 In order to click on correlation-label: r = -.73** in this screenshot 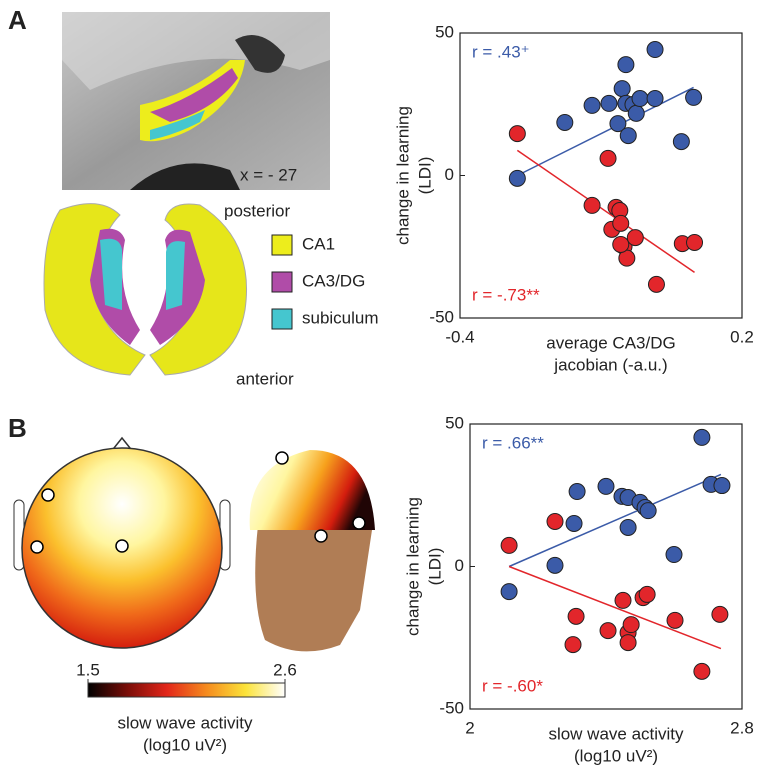, I will do `click(506, 294)`.